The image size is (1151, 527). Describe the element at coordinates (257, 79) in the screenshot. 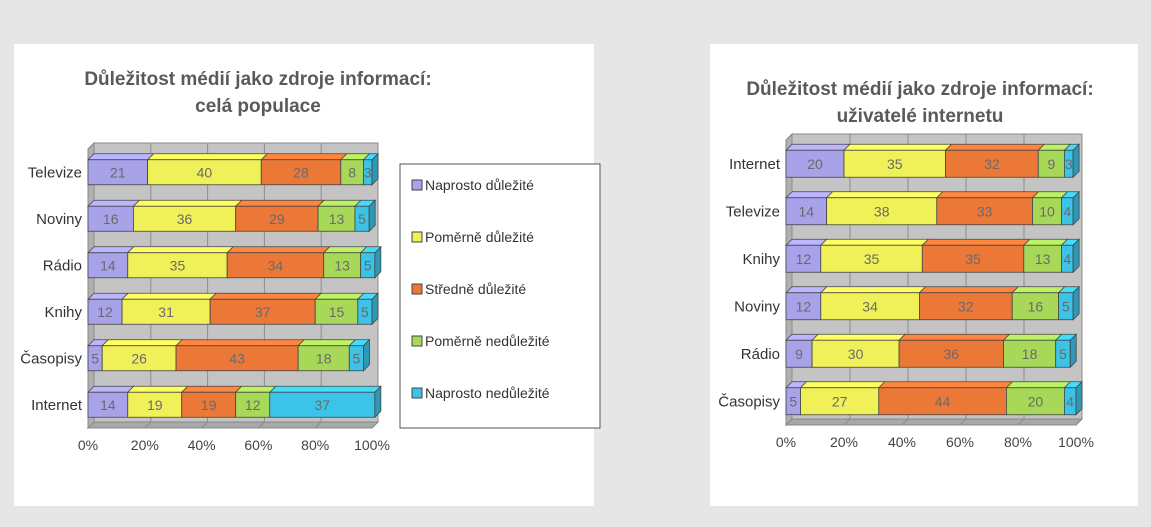

I see `chart-left-title: Důležitost médií jako zdroje informací:` at that location.